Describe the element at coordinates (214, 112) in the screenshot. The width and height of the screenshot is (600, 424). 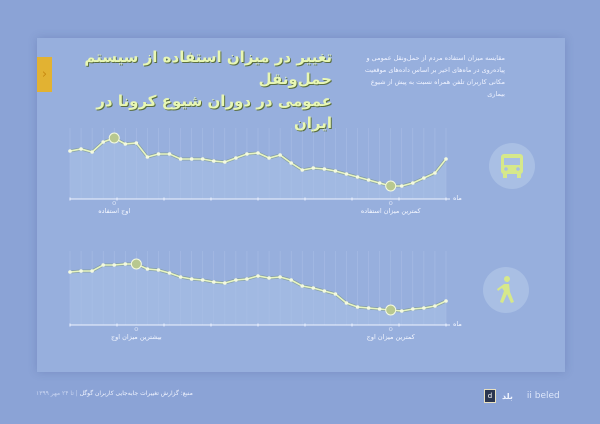
I see `title-line-2: عمومی در دوران شیوع کرونا در ایران` at that location.